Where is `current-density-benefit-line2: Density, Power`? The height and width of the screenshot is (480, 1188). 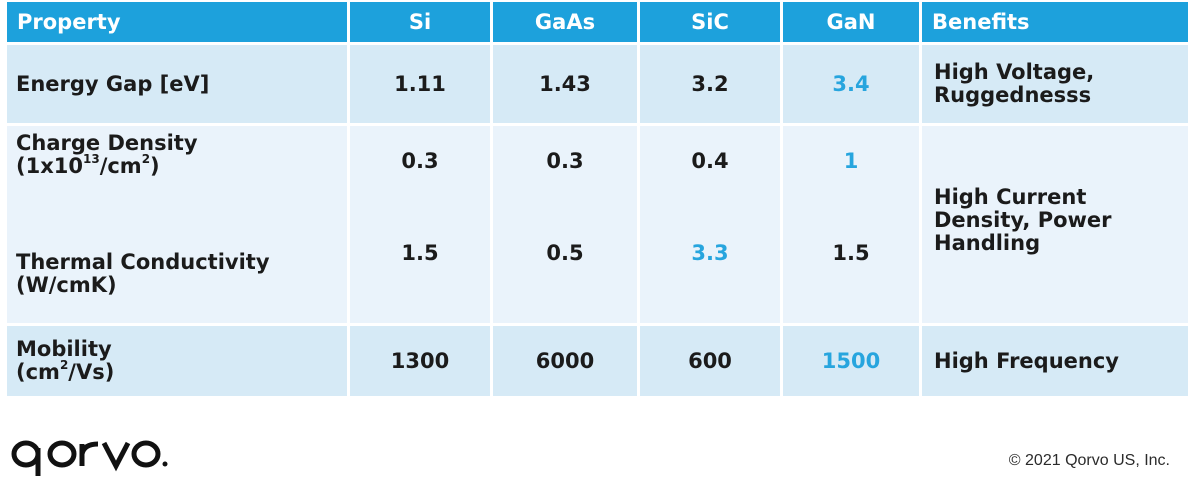 current-density-benefit-line2: Density, Power is located at coordinates (1023, 220).